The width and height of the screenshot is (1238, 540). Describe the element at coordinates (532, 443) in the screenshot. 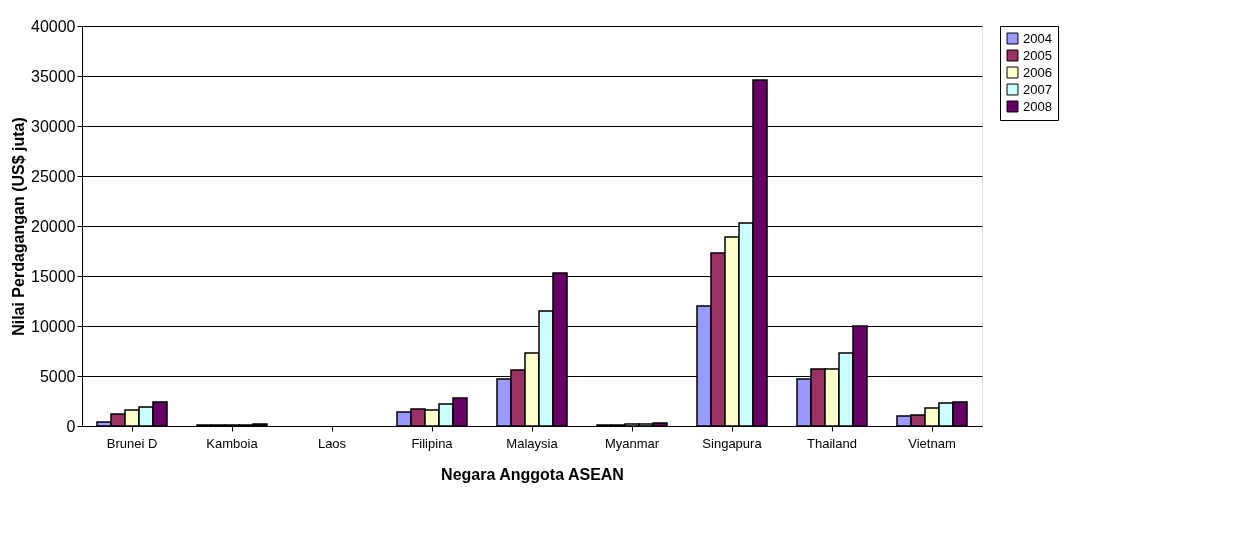

I see `x-tick-label: Malaysia` at that location.